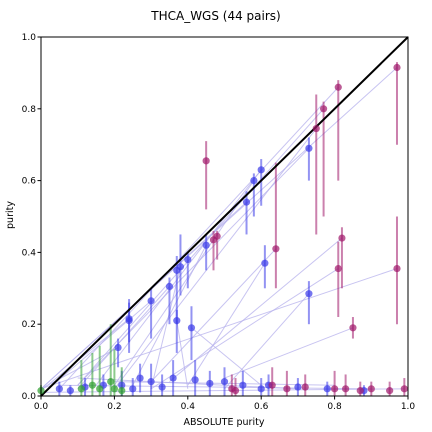 This screenshot has width=432, height=432. What do you see at coordinates (224, 422) in the screenshot?
I see `x-axis-label: ABSOLUTE purity` at bounding box center [224, 422].